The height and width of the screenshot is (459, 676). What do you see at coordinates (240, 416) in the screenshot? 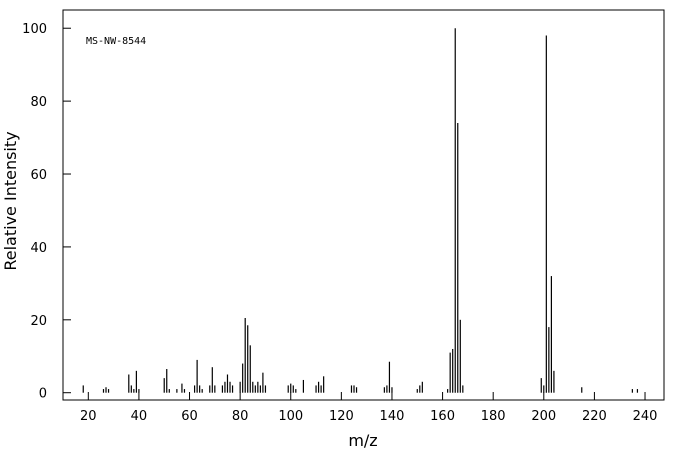
I see `x-tick-label: 80` at bounding box center [240, 416].